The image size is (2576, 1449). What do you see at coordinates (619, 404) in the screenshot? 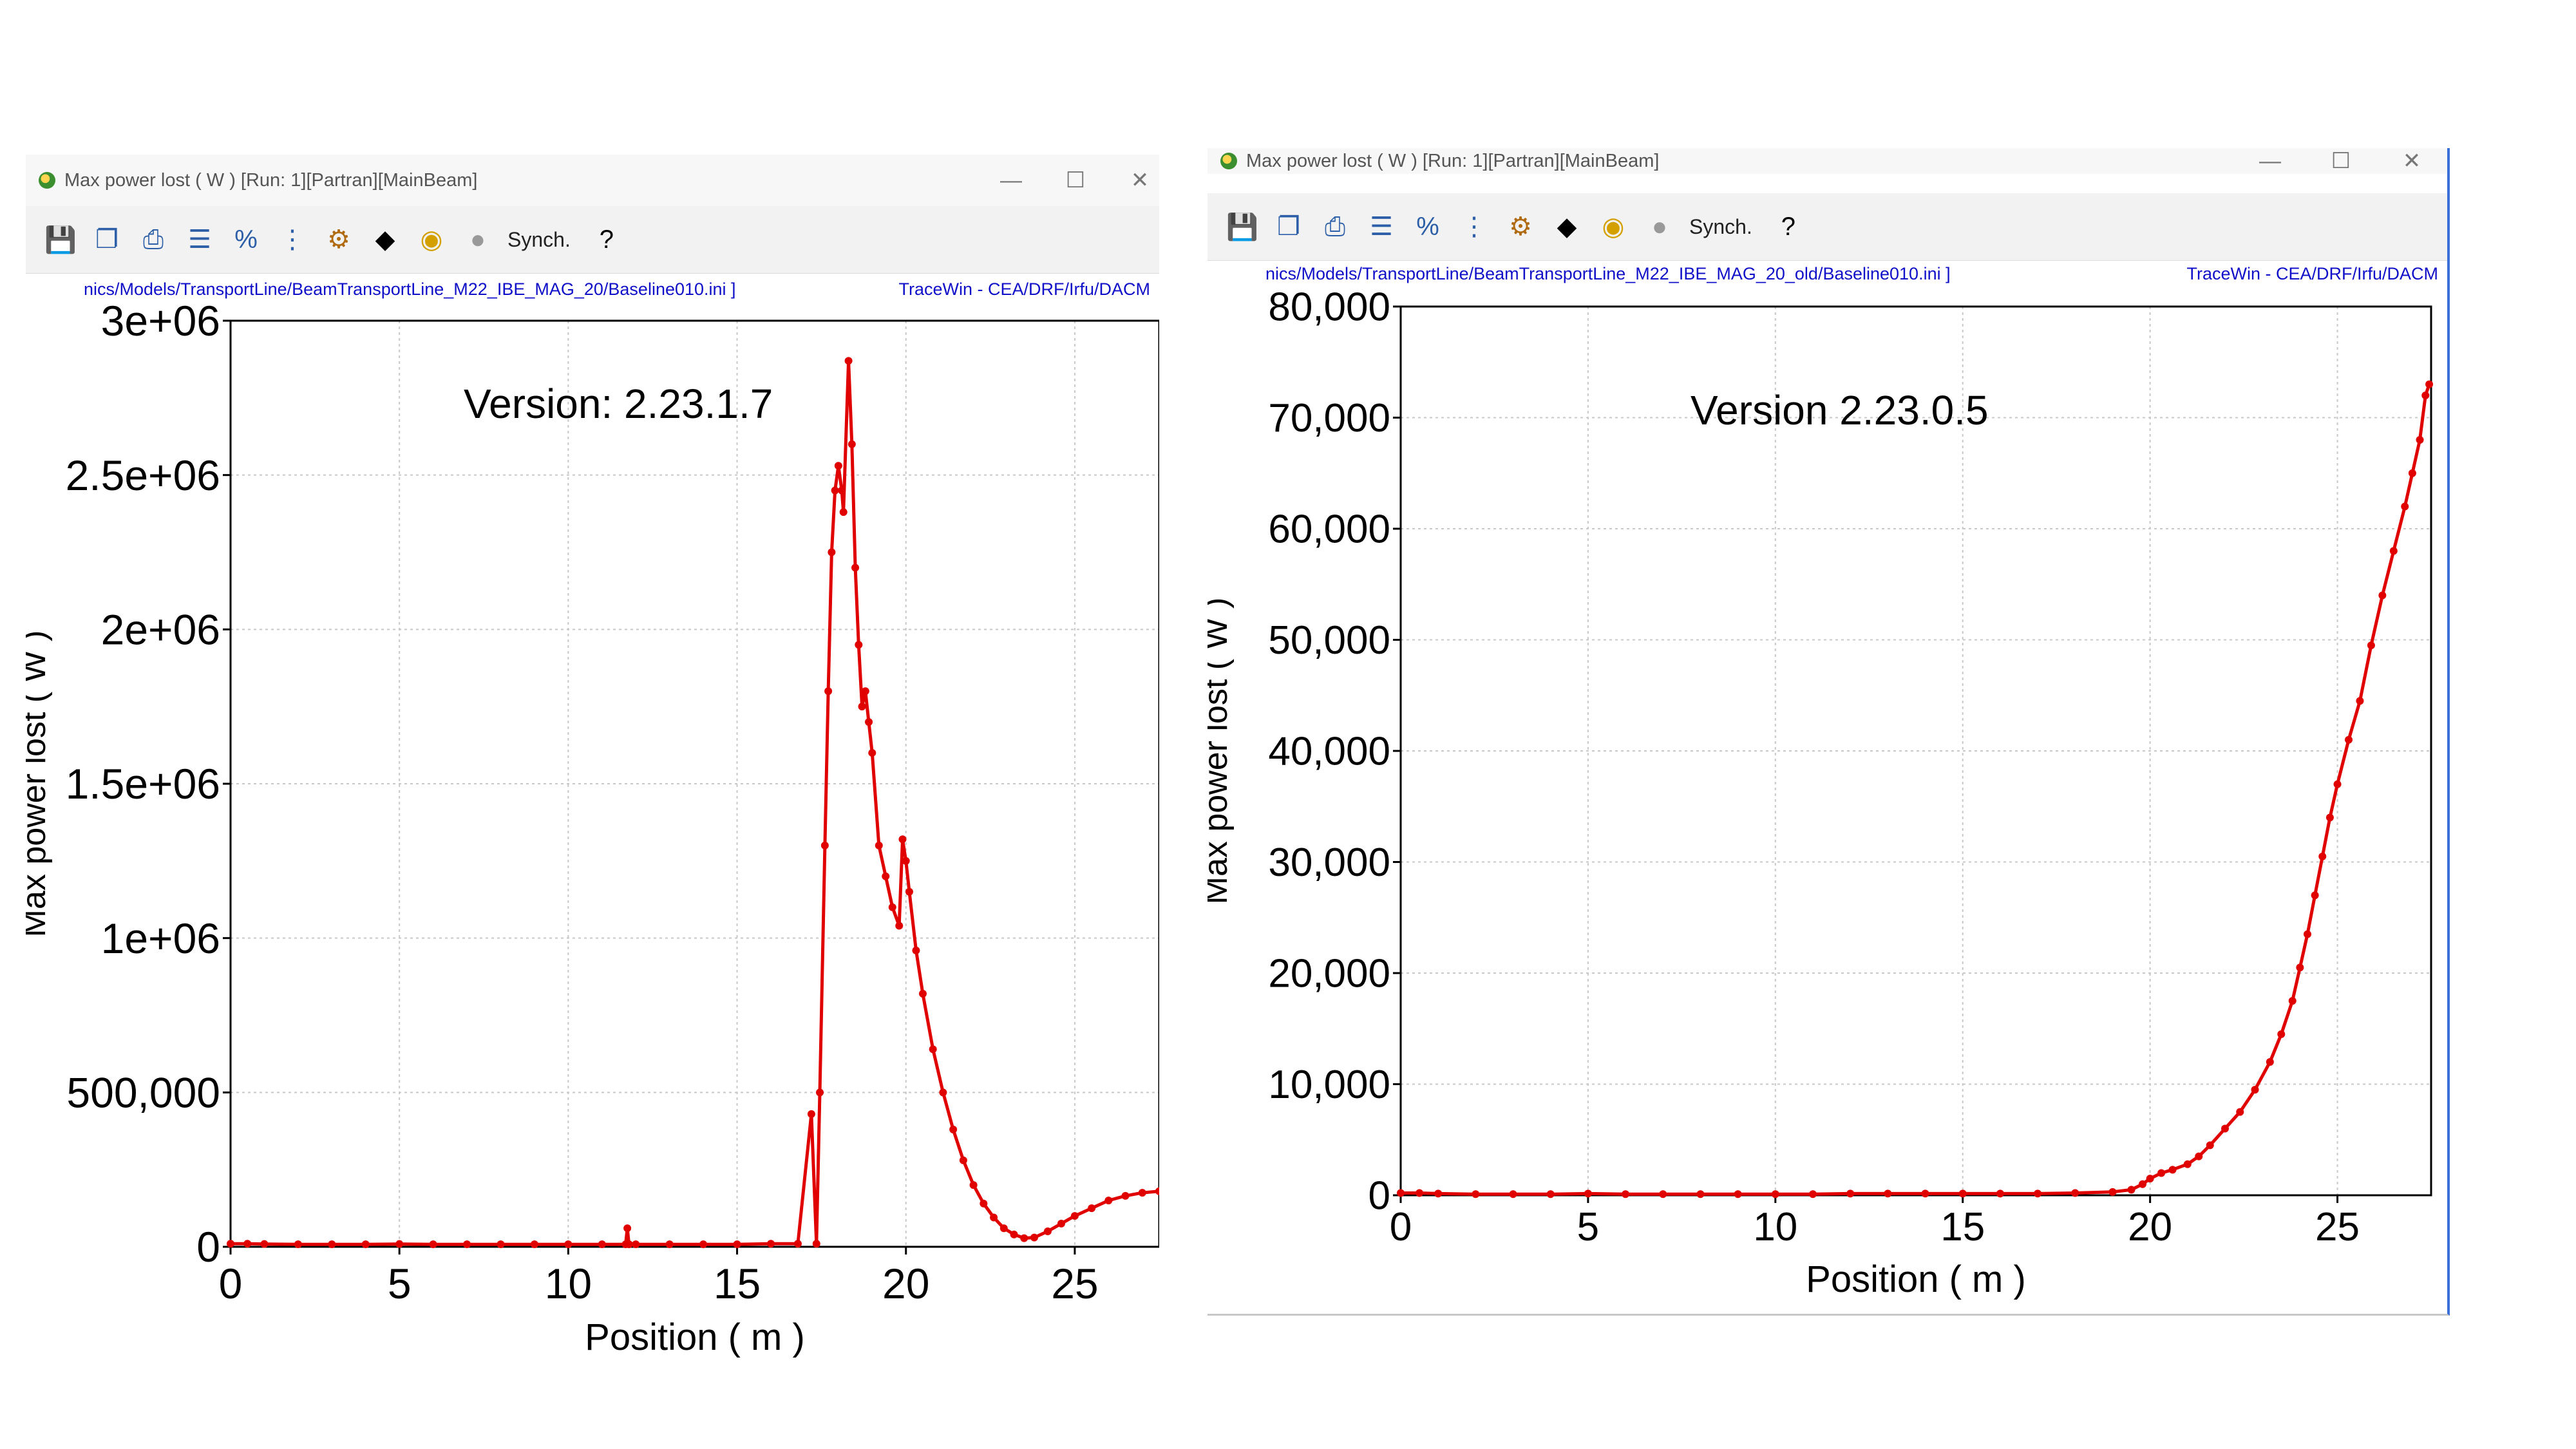
I see `left-version-label: Version: 2.23.1.7` at bounding box center [619, 404].